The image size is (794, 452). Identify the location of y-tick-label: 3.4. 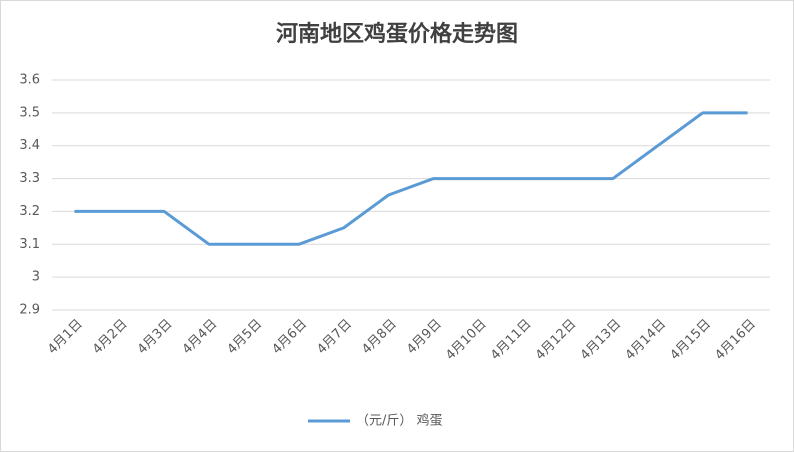
(29, 145).